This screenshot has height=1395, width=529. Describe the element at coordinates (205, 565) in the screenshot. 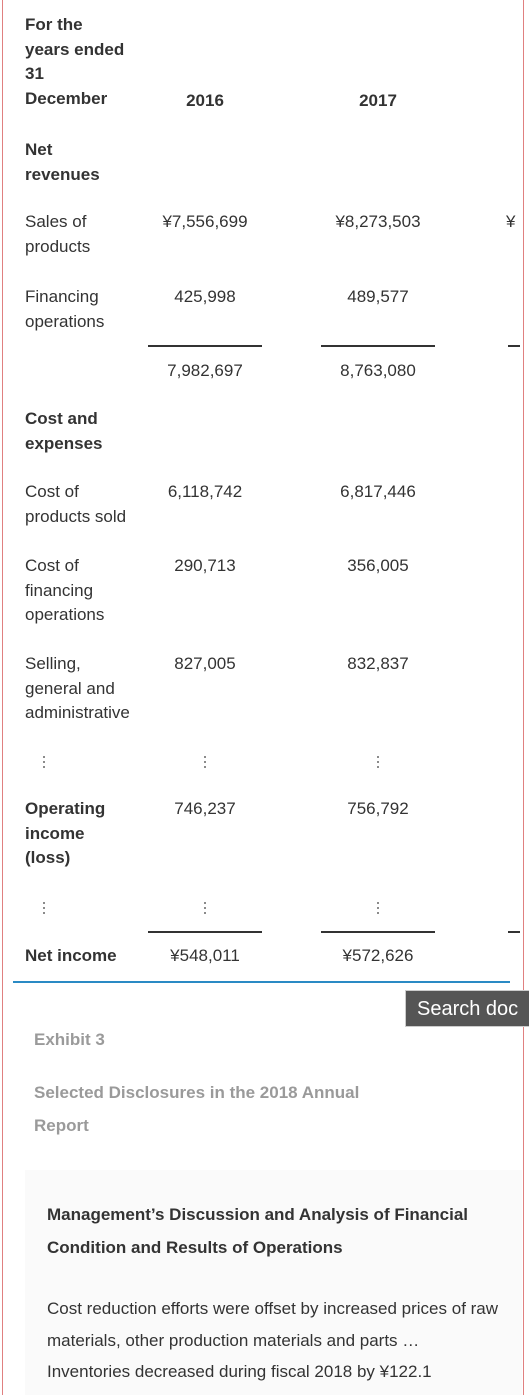

I see `cell: 290,713` at that location.